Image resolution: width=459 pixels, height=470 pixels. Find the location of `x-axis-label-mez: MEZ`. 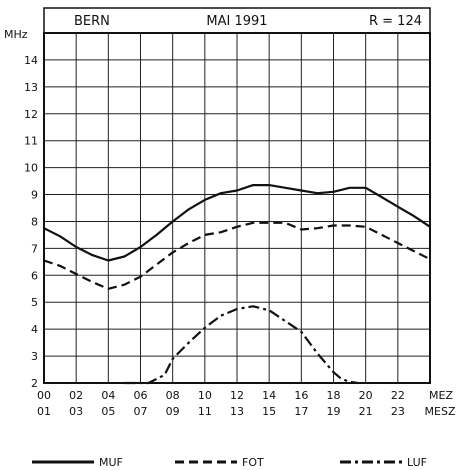

x-axis-label-mez: MEZ is located at coordinates (441, 395).